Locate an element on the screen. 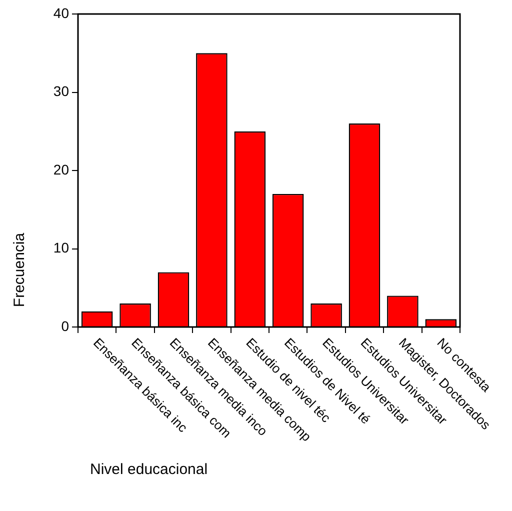 The height and width of the screenshot is (511, 512). y-tick-label: 10 is located at coordinates (61, 248).